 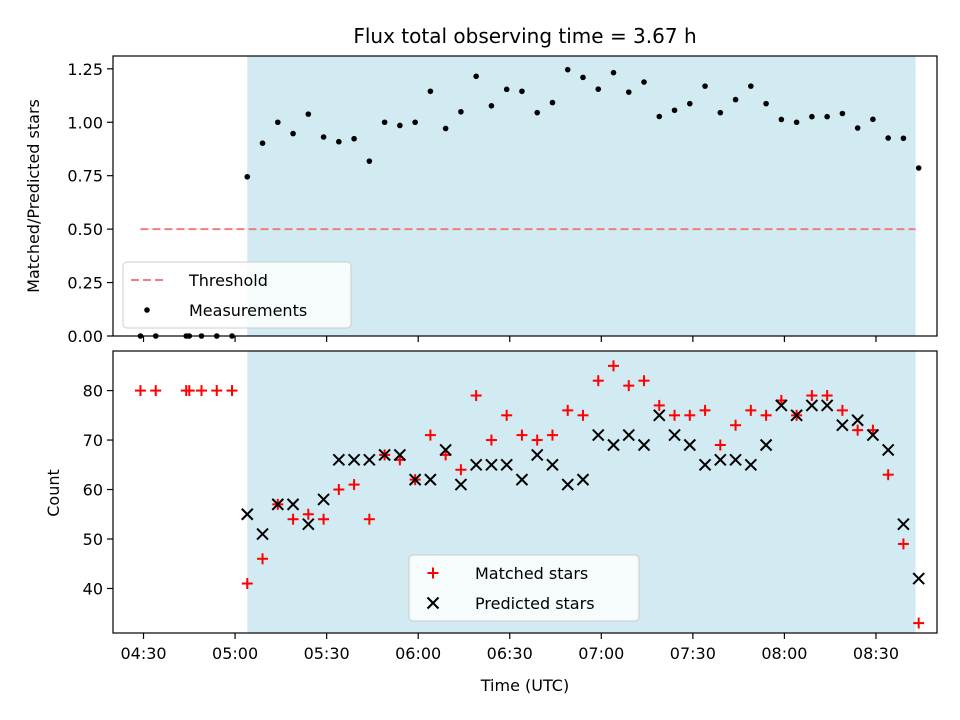 I want to click on x-tick-label: 06:00, so click(x=418, y=653).